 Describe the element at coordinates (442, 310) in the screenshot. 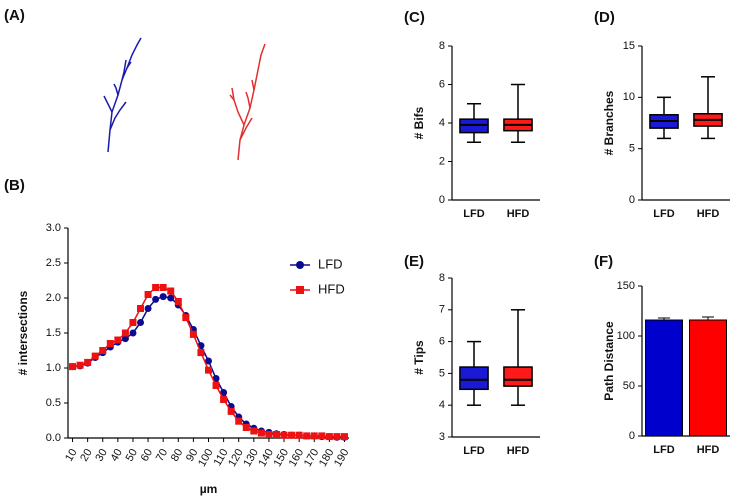

I see `y-tick-label: 7` at that location.